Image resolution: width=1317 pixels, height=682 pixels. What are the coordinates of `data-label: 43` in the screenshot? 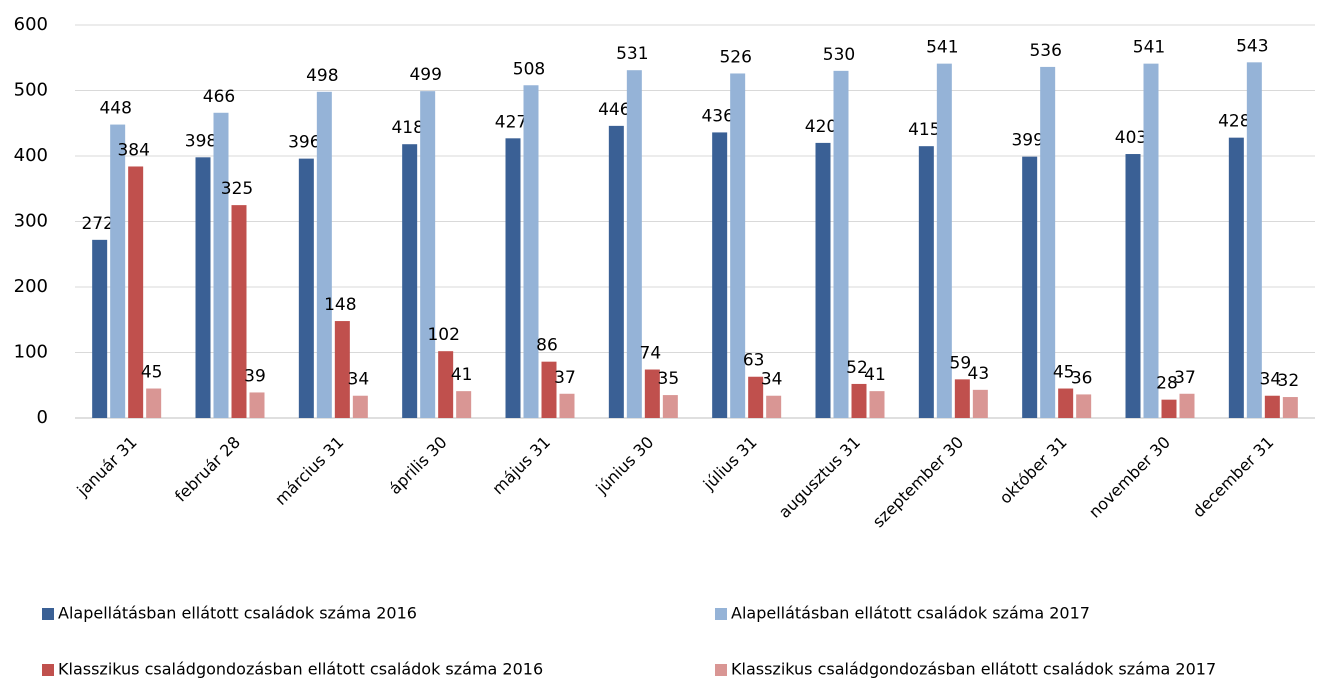 It's located at (979, 374).